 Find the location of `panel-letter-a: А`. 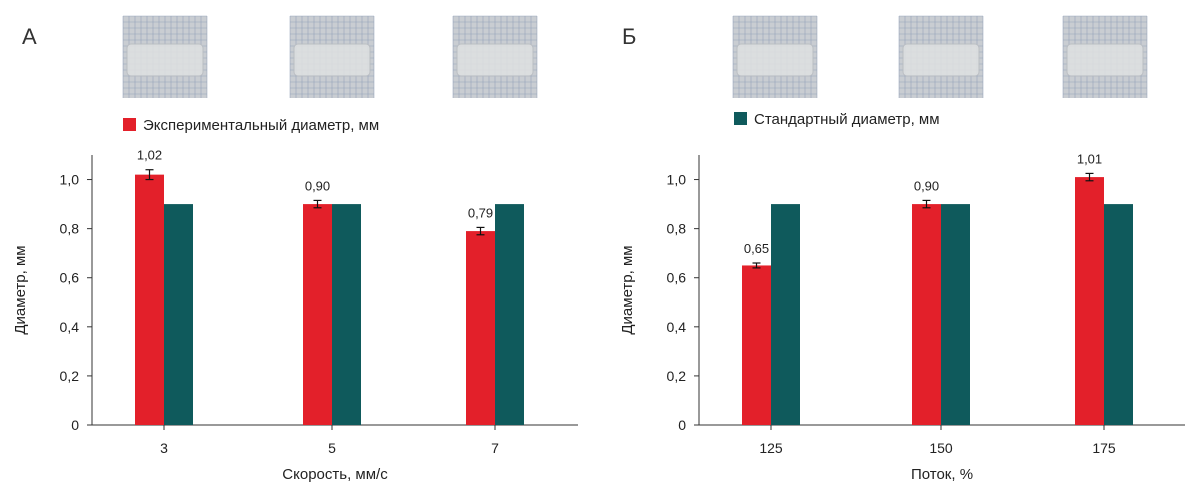

panel-letter-a: А is located at coordinates (29, 36).